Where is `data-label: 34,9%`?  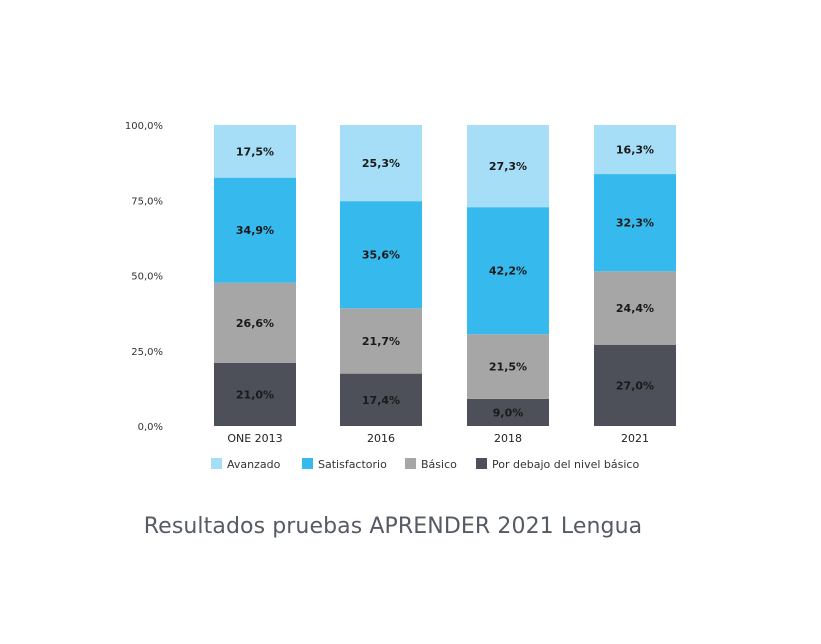 data-label: 34,9% is located at coordinates (255, 230).